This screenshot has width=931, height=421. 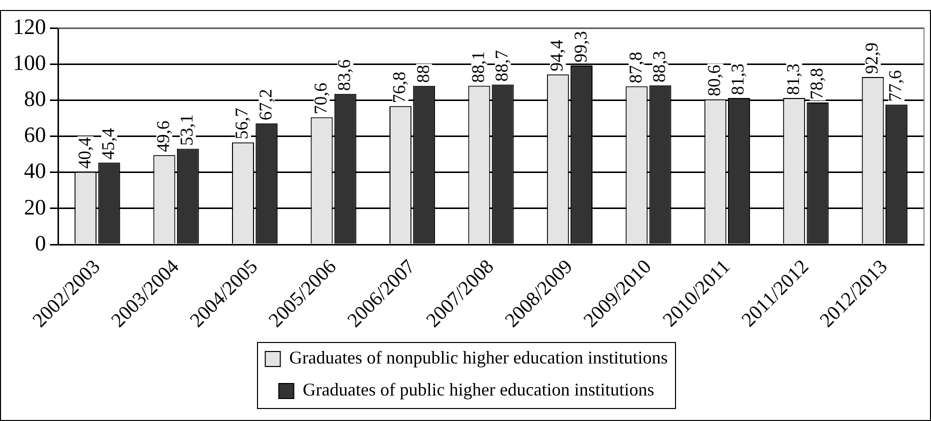 What do you see at coordinates (242, 124) in the screenshot?
I see `data-label: 56,7` at bounding box center [242, 124].